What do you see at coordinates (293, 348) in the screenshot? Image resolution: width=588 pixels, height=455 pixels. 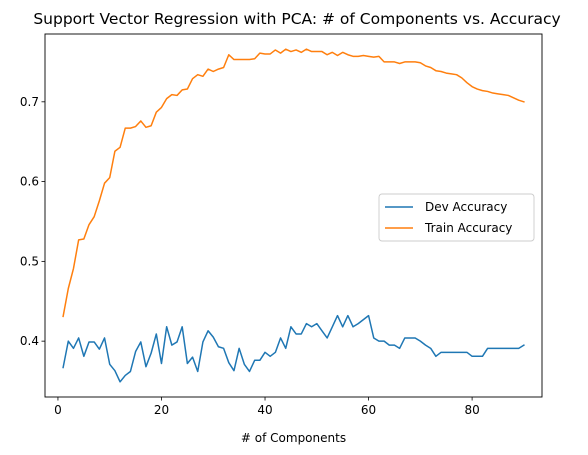 I see `series-line-dev-accuracy` at bounding box center [293, 348].